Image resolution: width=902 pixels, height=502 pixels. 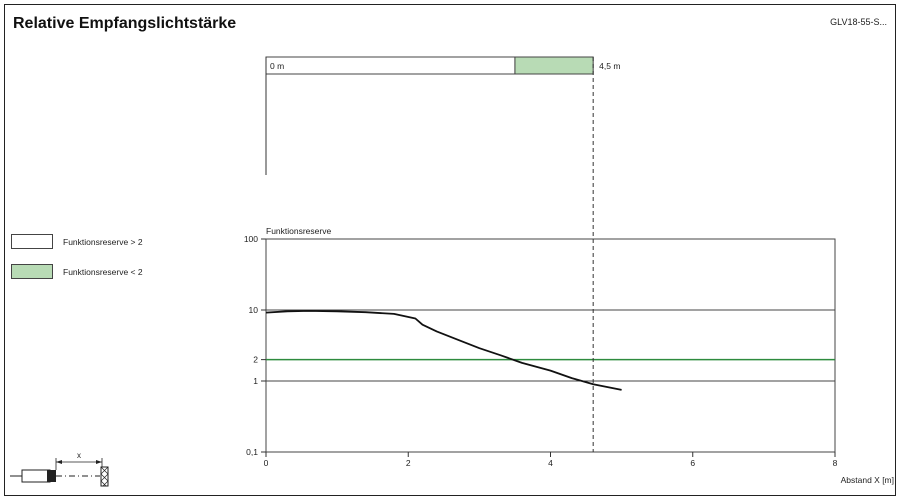 What do you see at coordinates (266, 463) in the screenshot?
I see `x-tick-label: 0` at bounding box center [266, 463].